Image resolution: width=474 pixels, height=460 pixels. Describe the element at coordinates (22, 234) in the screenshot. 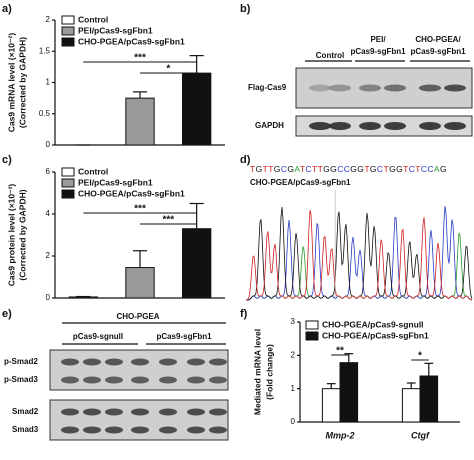

I see `y-axis-label: (Corrected by GAPDH)` at that location.